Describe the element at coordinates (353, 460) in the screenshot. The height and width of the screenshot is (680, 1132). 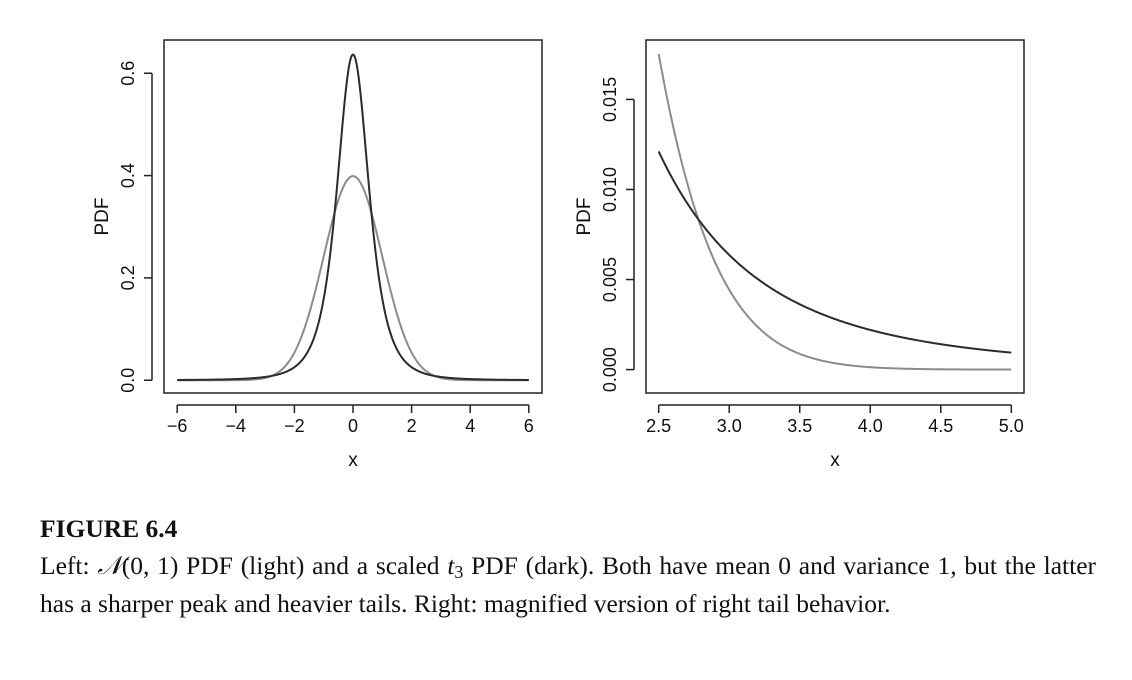
I see `left-x-axis-label: x` at that location.